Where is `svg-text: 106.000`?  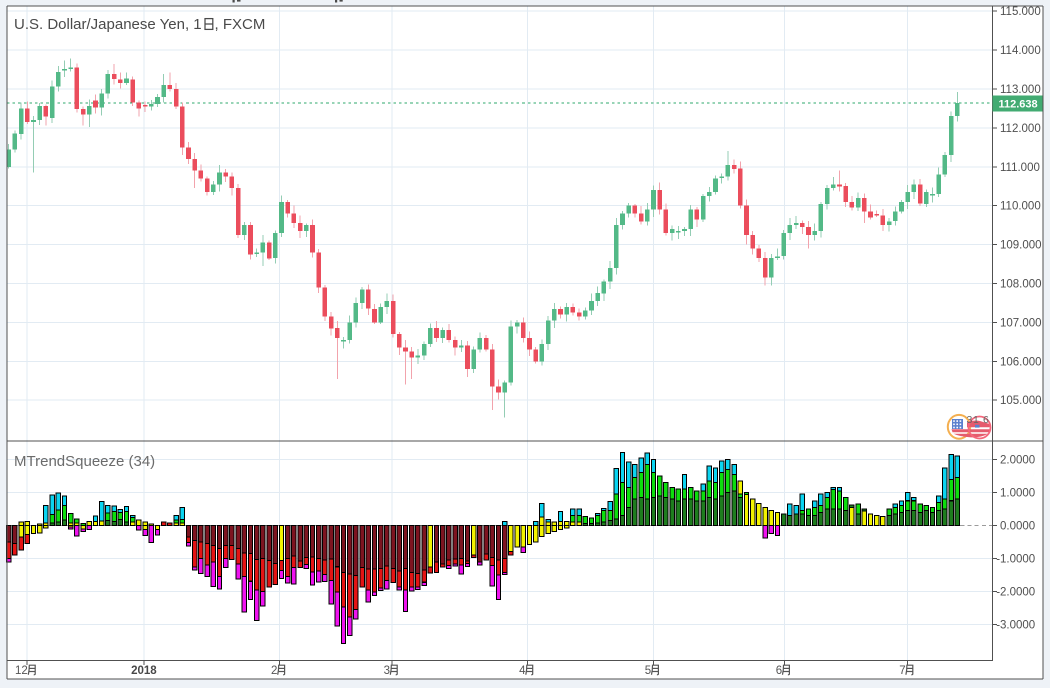 svg-text: 106.000 is located at coordinates (1021, 362).